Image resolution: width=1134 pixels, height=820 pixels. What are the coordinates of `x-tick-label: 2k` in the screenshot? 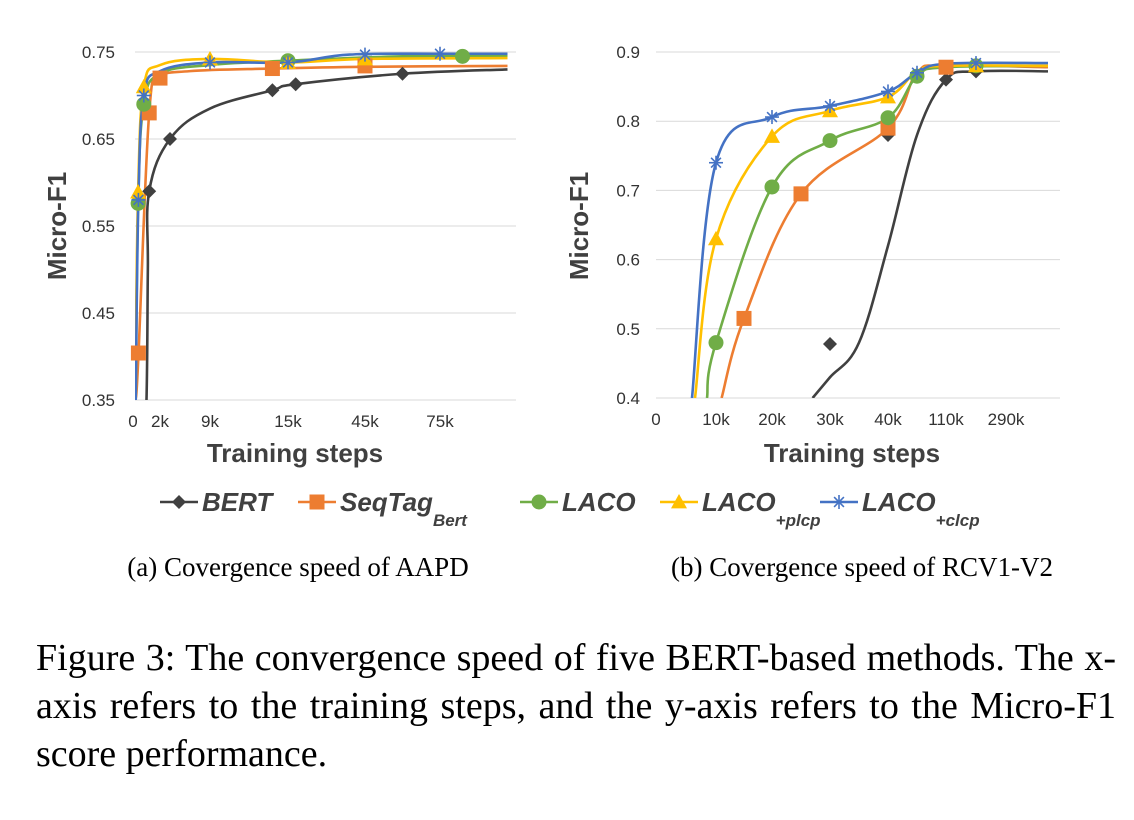 It's located at (160, 421).